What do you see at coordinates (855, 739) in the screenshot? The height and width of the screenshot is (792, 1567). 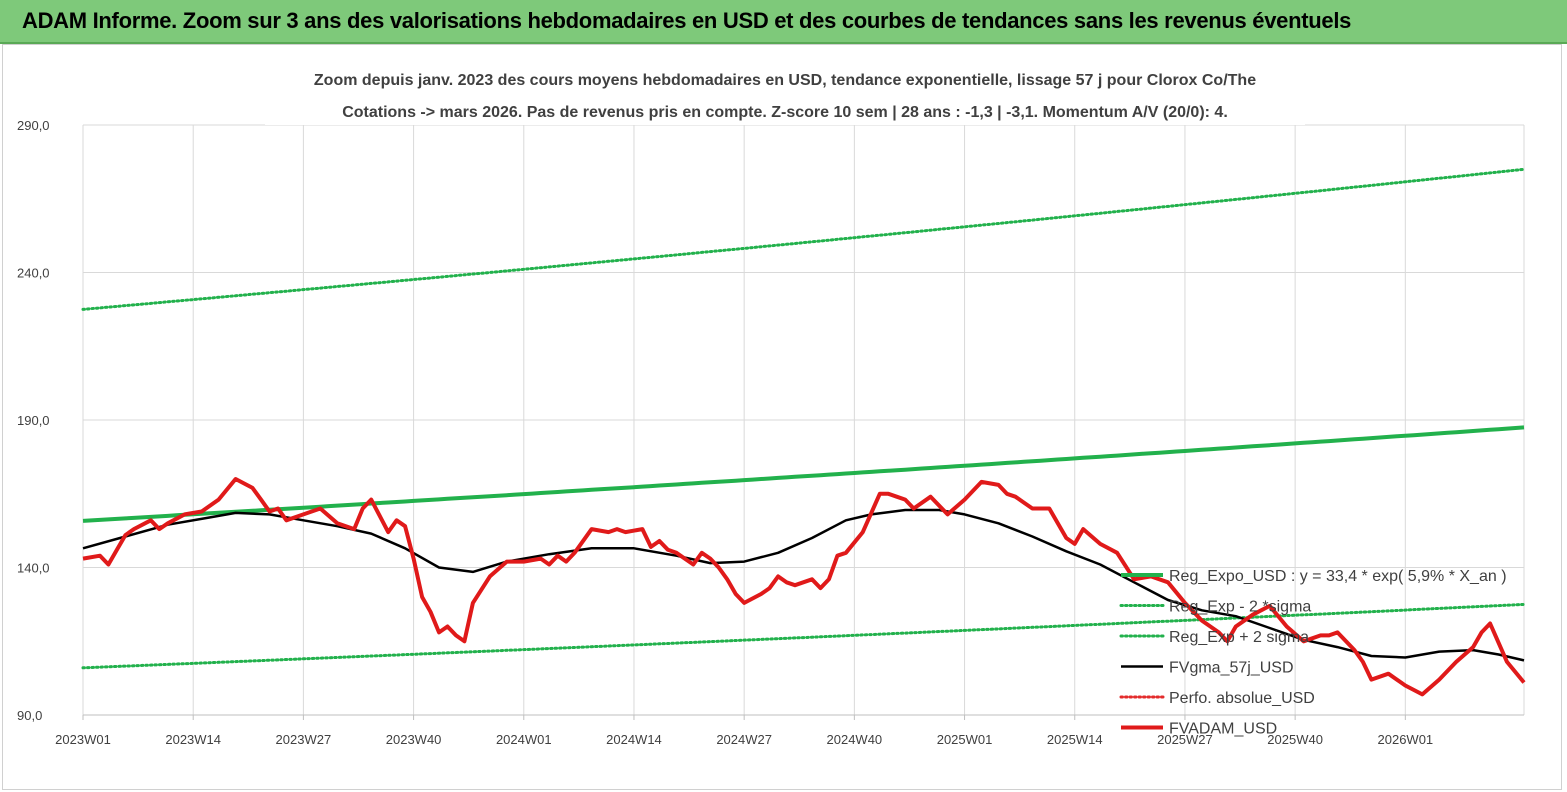 I see `x-tick-label: 2024W40` at bounding box center [855, 739].